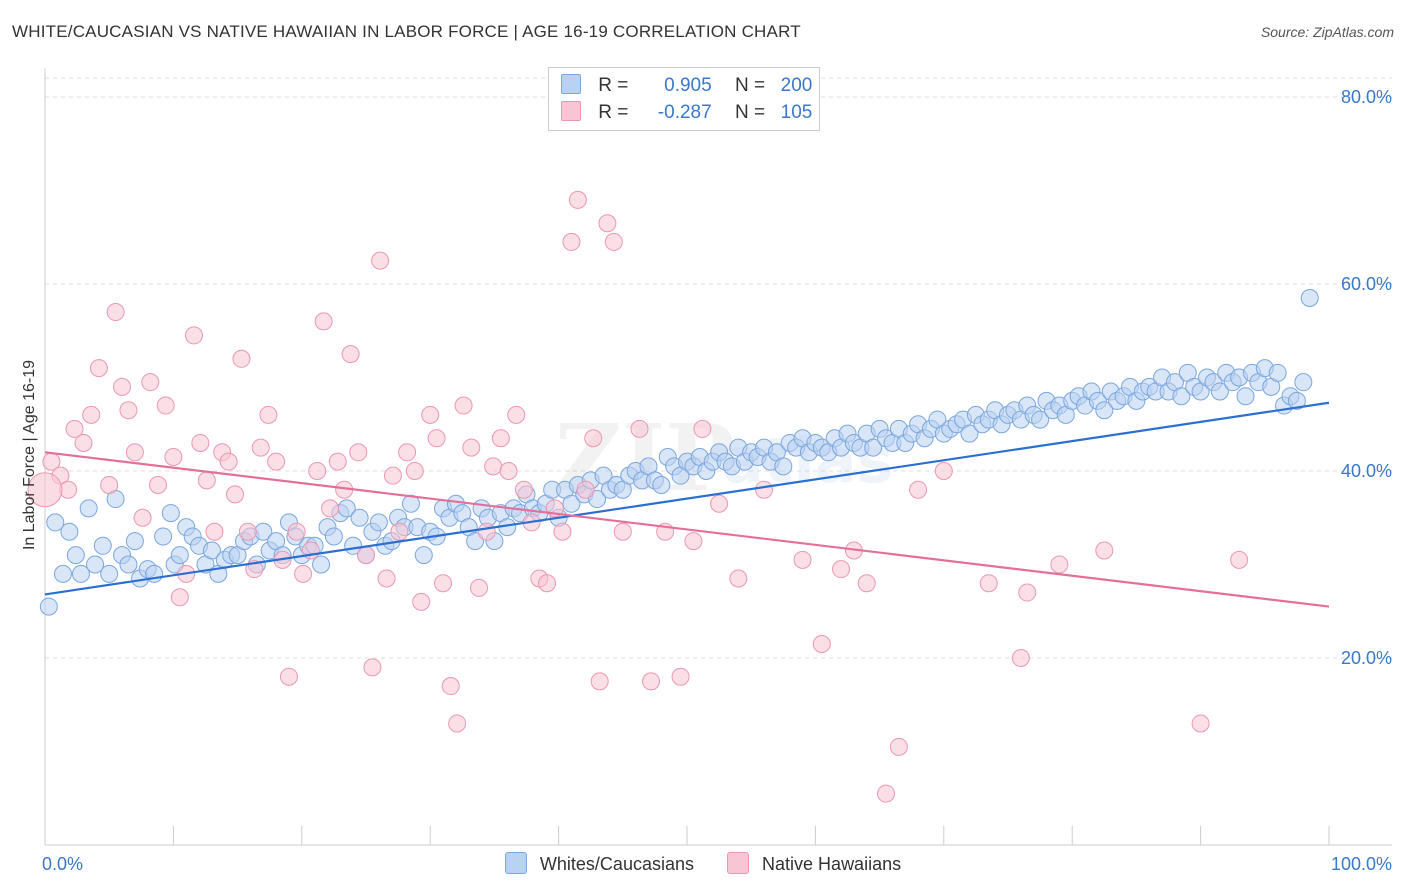  I want to click on y-tick-label: 20.0%, so click(1366, 658).